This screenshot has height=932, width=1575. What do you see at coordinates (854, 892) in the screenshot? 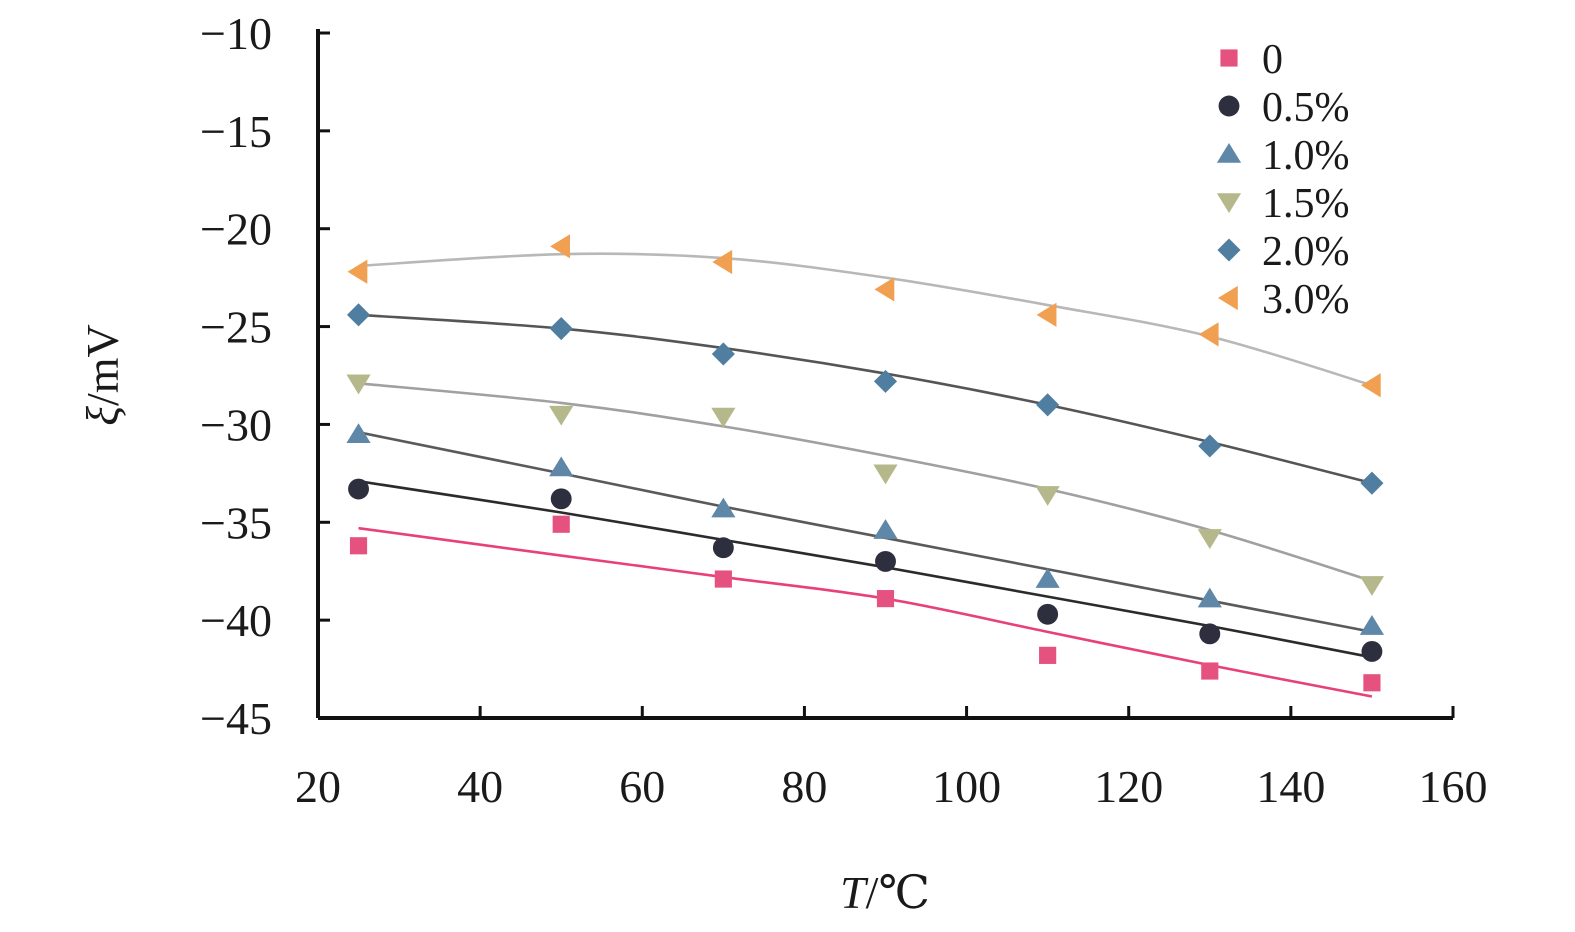
I see `x-axis-variable: T` at bounding box center [854, 892].